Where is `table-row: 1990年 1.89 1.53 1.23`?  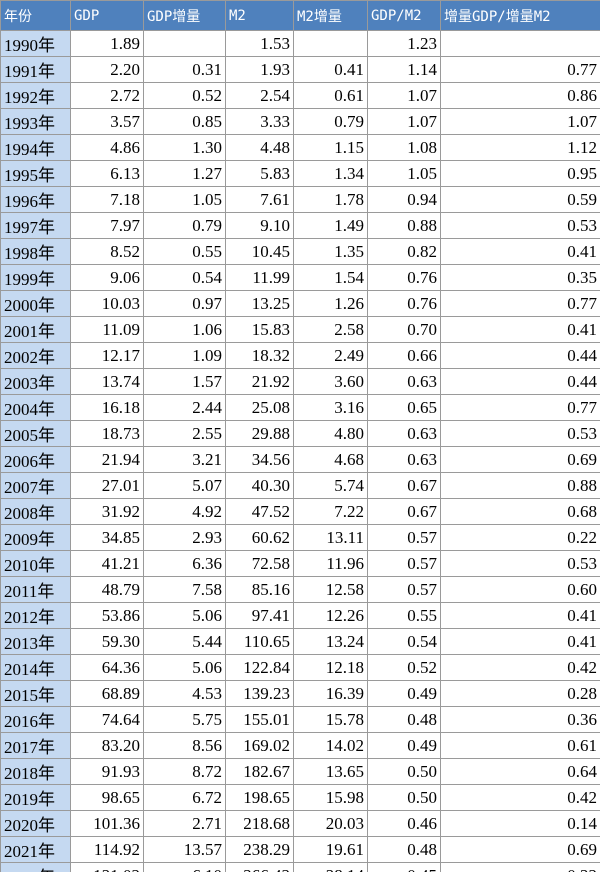
table-row: 1990年 1.89 1.53 1.23 is located at coordinates (300, 43).